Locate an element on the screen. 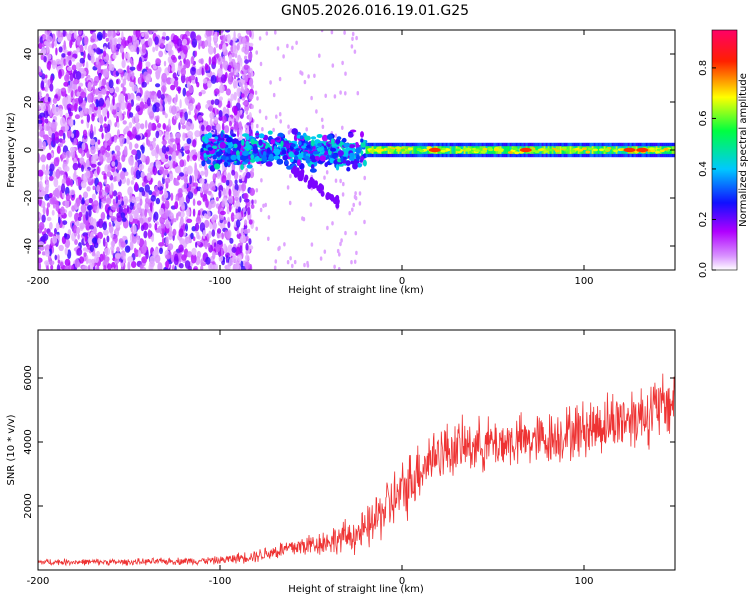 The width and height of the screenshot is (750, 600). y-tick-label: 2000 is located at coordinates (28, 505).